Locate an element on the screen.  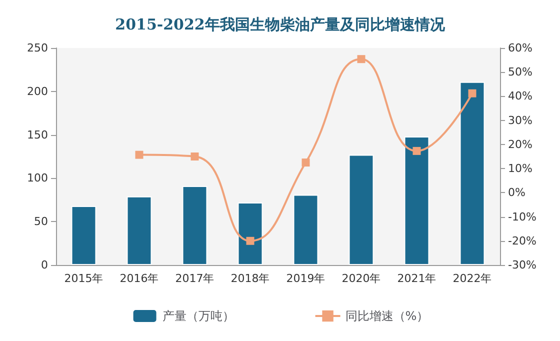
y2-tick-label: 30% is located at coordinates (520, 120).